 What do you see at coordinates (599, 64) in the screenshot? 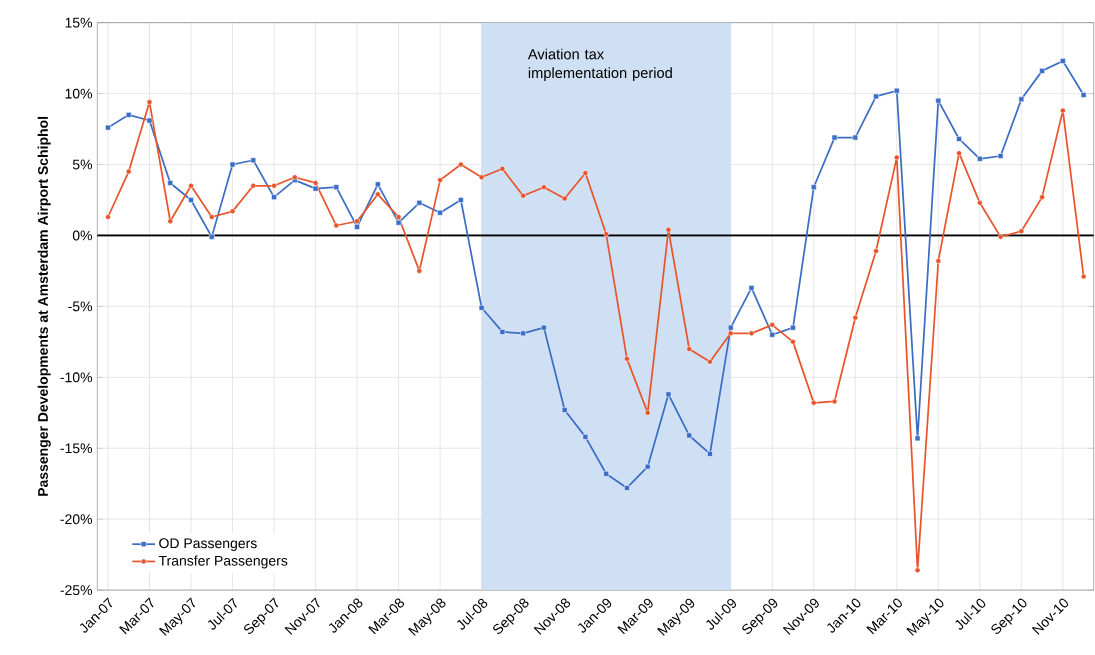
I see `band-label: Aviation tax implementation period` at bounding box center [599, 64].